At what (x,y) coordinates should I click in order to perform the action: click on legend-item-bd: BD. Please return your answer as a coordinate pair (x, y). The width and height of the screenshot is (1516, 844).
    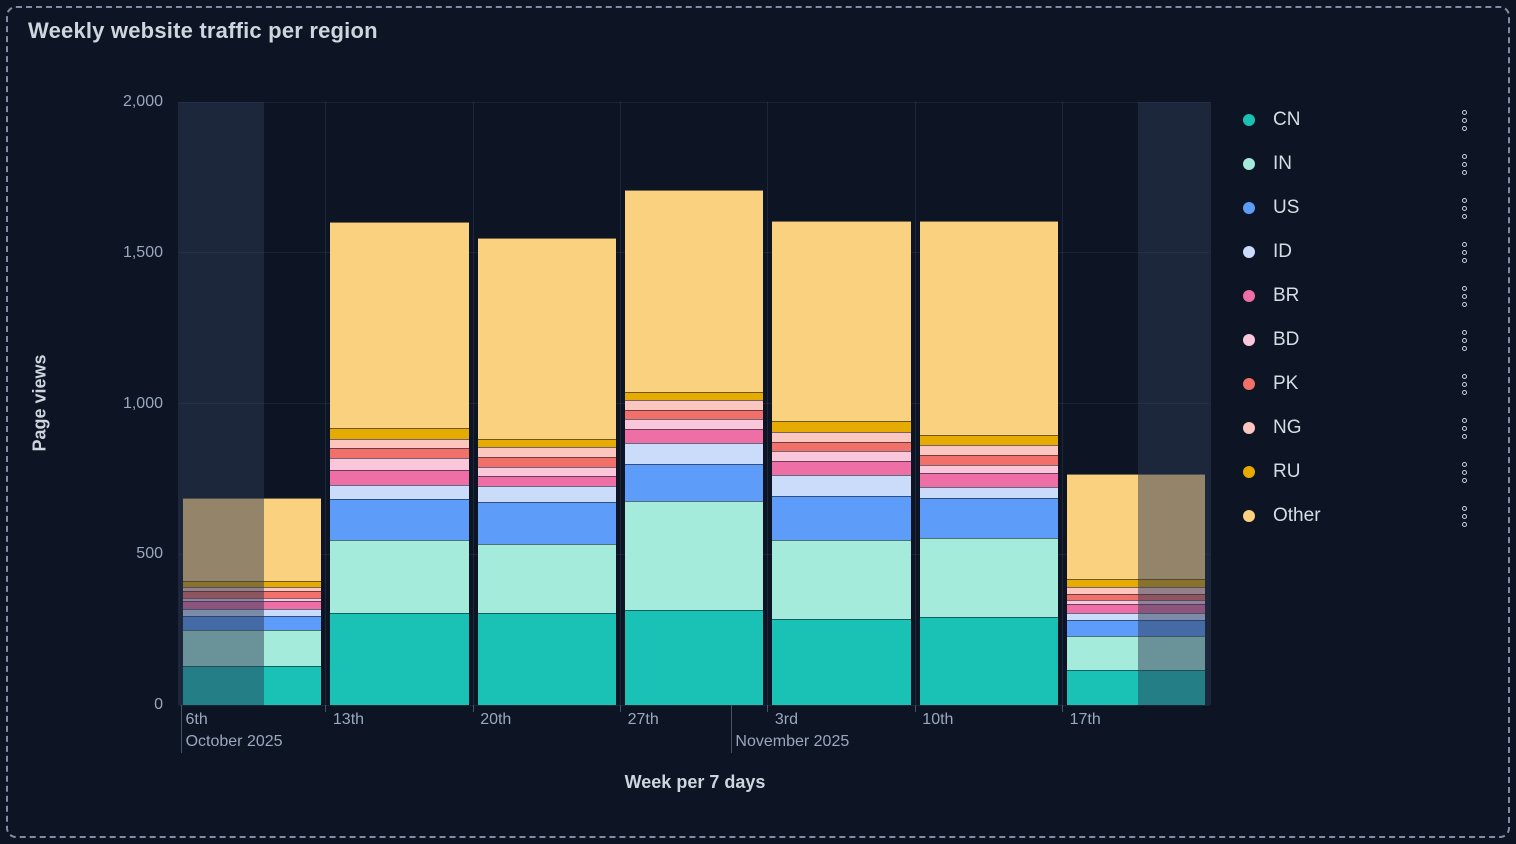
    Looking at the image, I should click on (1357, 340).